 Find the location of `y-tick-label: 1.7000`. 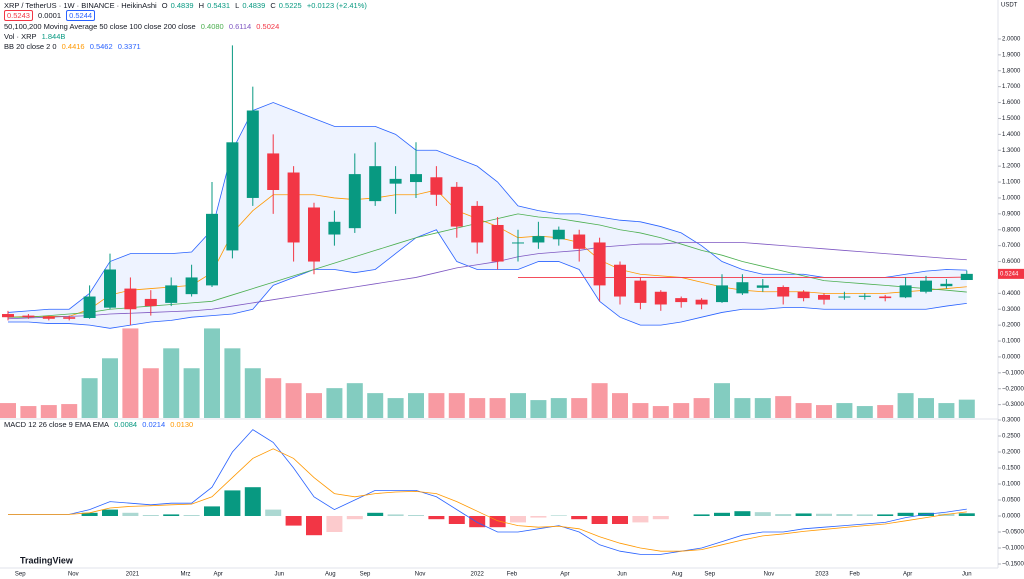

y-tick-label: 1.7000 is located at coordinates (1011, 87).